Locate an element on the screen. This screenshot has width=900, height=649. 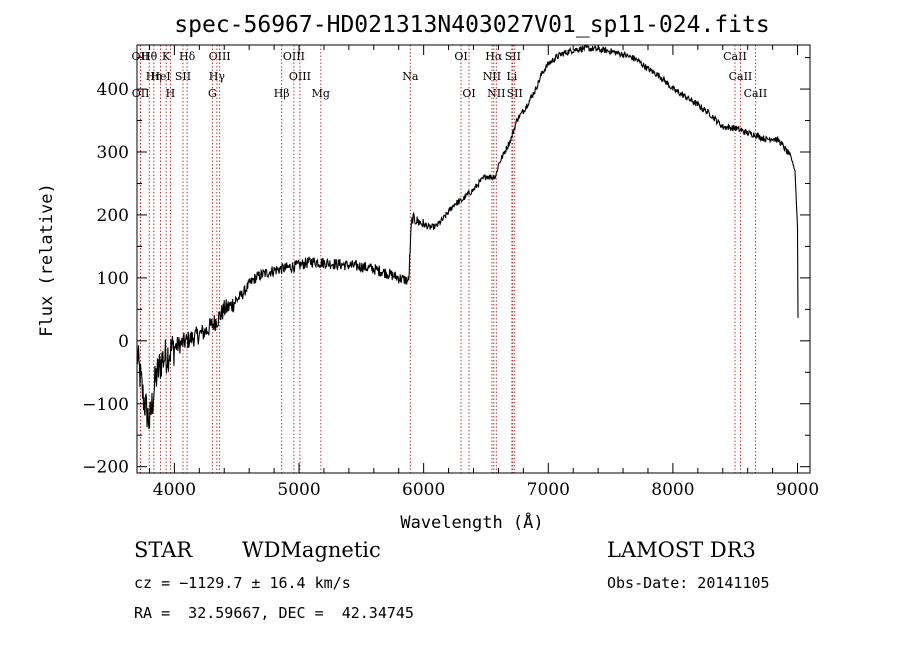
line-marker-label: Mg is located at coordinates (321, 93).